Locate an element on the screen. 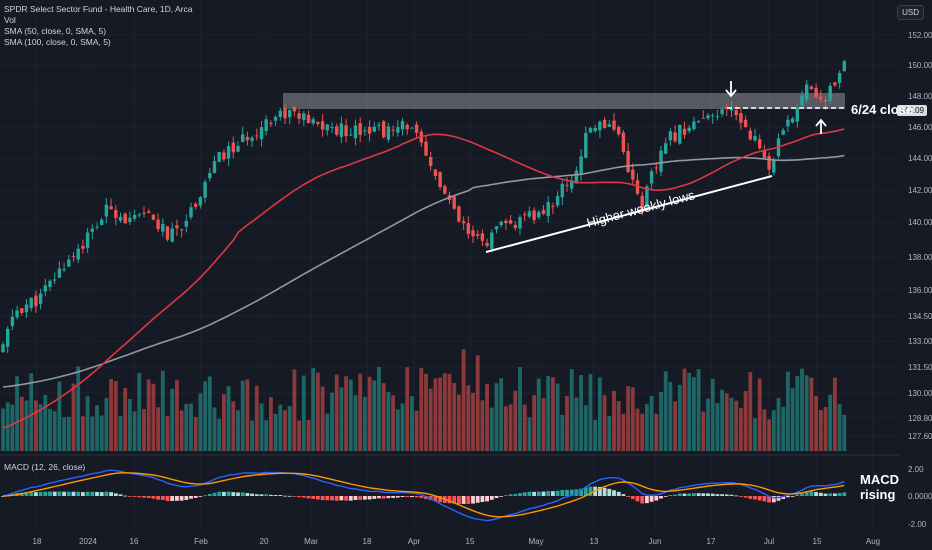 The image size is (932, 550). currency-button: USD is located at coordinates (910, 12).